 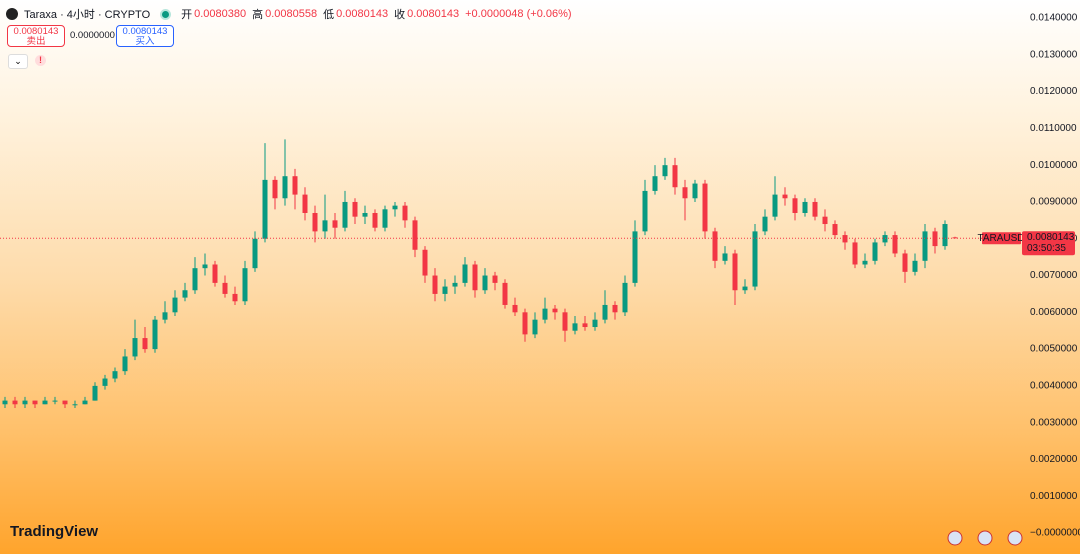 I want to click on sell-button: 0.0080143 卖出, so click(x=36, y=36).